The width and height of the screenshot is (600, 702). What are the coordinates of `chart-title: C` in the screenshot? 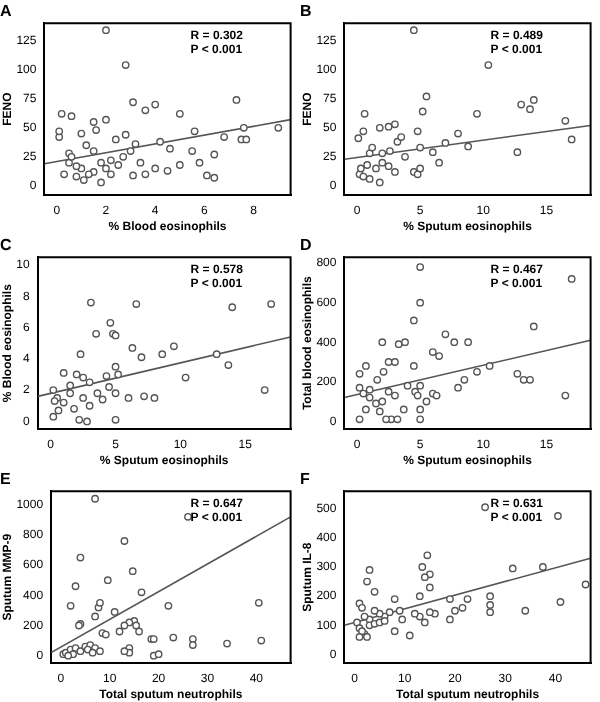 It's located at (6, 245).